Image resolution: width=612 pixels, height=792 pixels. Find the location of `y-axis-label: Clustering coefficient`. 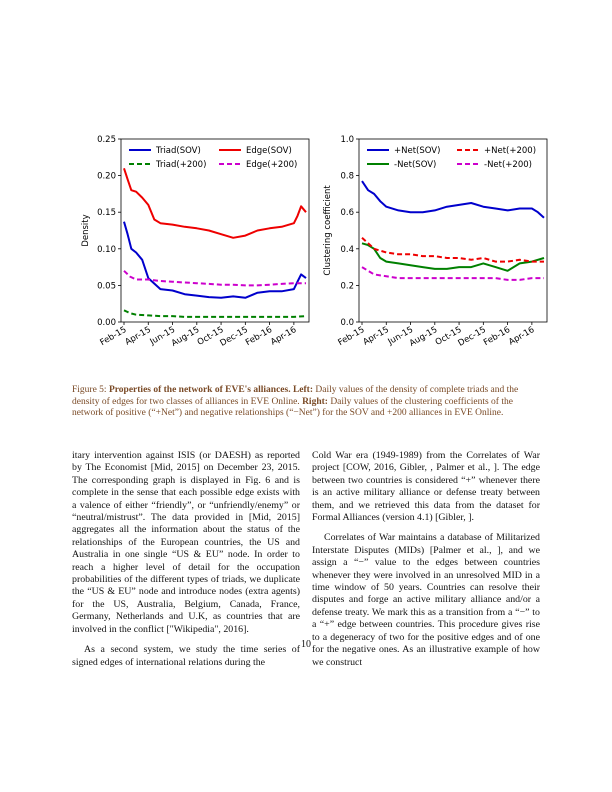

y-axis-label: Clustering coefficient is located at coordinates (328, 230).